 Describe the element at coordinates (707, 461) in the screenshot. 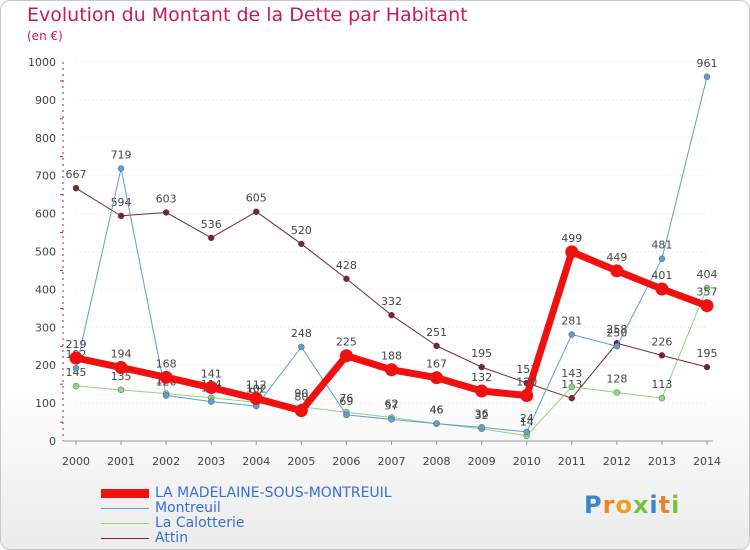

I see `x-tick-label: 2014` at that location.